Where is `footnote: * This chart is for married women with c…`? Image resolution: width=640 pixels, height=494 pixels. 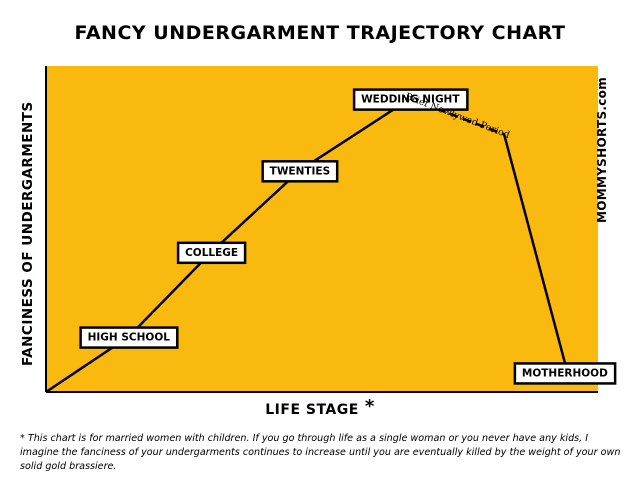
footnote: * This chart is for married women with c… is located at coordinates (320, 452).